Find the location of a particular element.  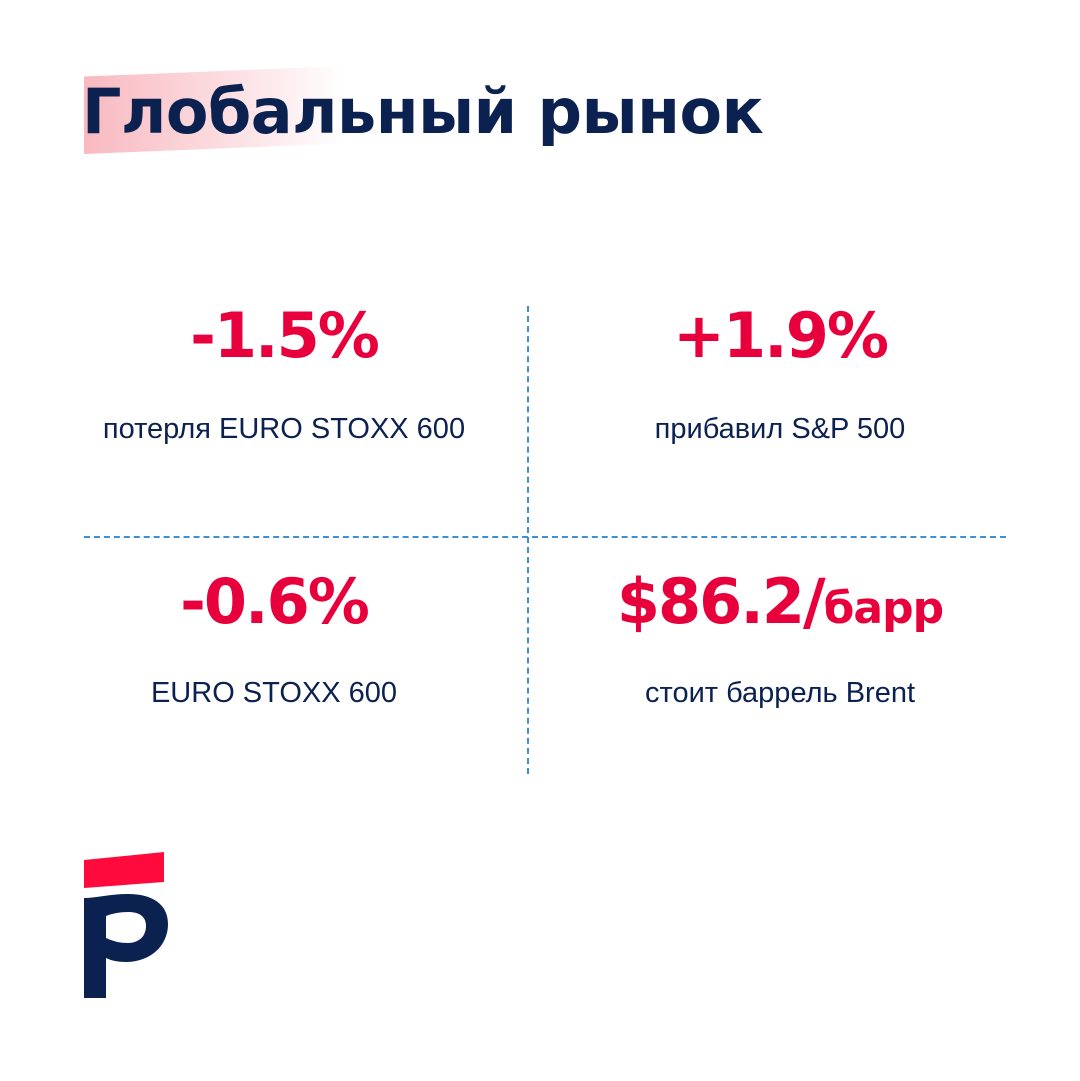

horizontal-divider is located at coordinates (545, 537).